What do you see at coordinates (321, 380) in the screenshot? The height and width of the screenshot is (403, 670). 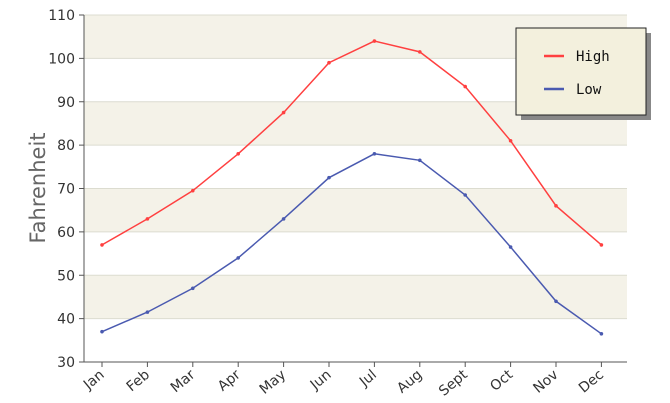 I see `x-tick-label: Jun` at bounding box center [321, 380].